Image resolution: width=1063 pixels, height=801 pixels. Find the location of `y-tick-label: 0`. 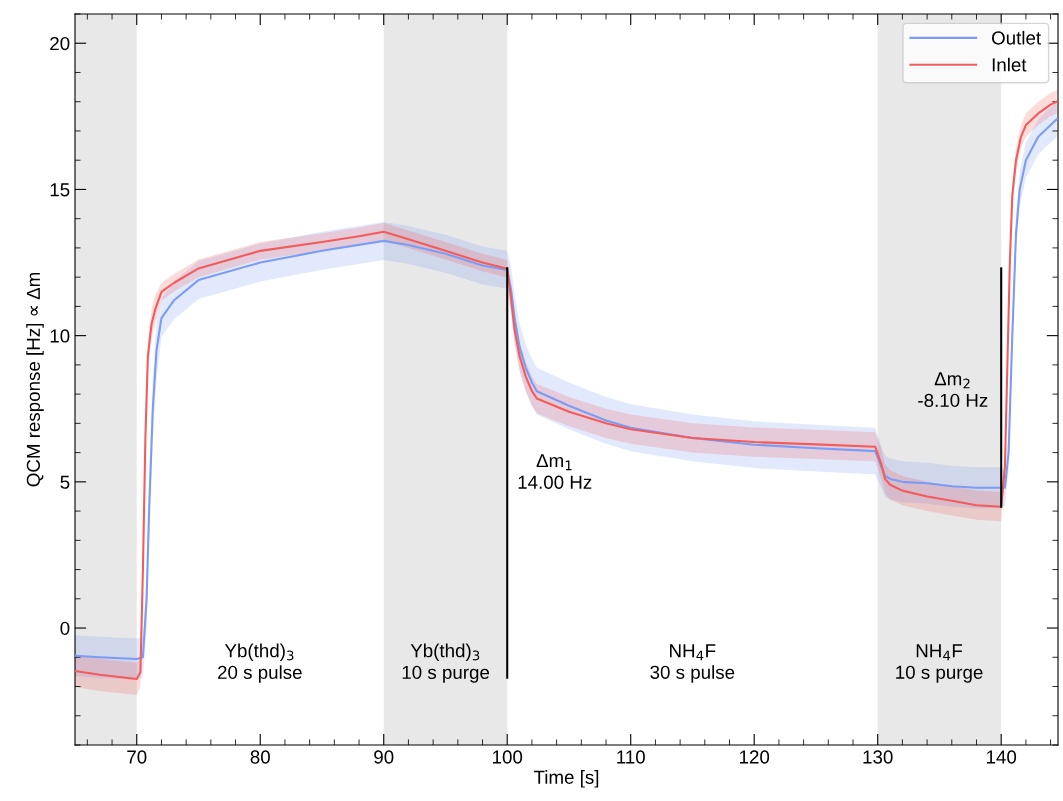

y-tick-label: 0 is located at coordinates (65, 628).